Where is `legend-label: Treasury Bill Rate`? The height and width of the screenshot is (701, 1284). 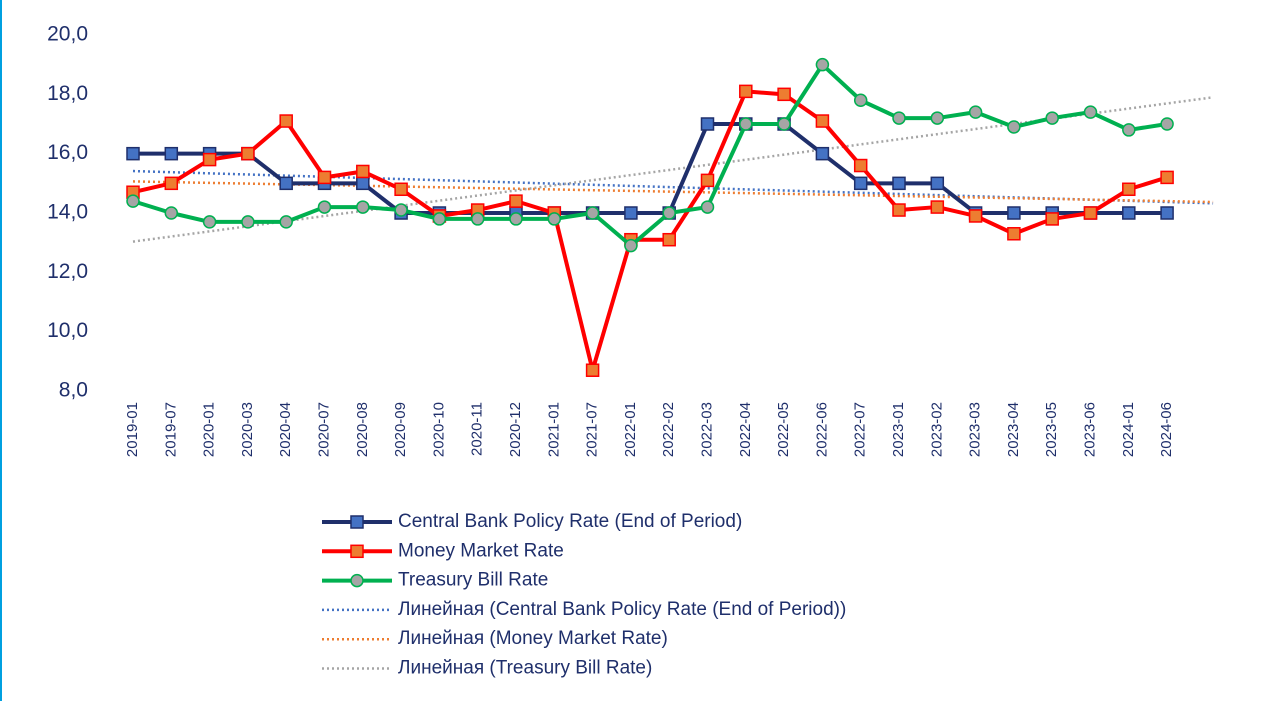
legend-label: Treasury Bill Rate is located at coordinates (473, 580).